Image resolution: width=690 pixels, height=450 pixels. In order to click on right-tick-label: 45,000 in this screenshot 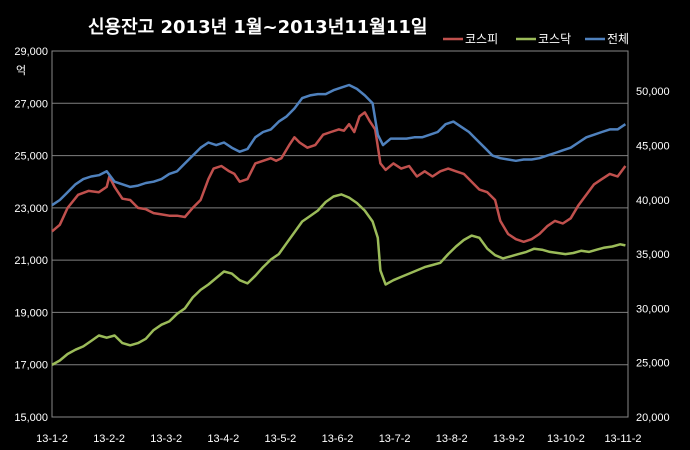, I will do `click(653, 146)`.